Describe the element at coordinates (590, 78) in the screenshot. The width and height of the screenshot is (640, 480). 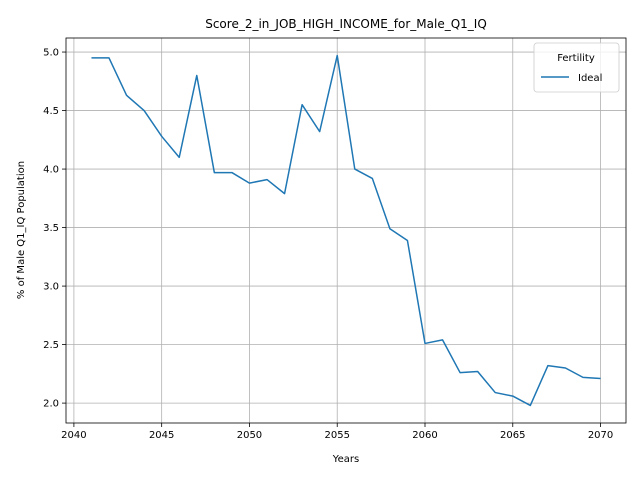
I see `legend-entry-ideal: Ideal` at that location.